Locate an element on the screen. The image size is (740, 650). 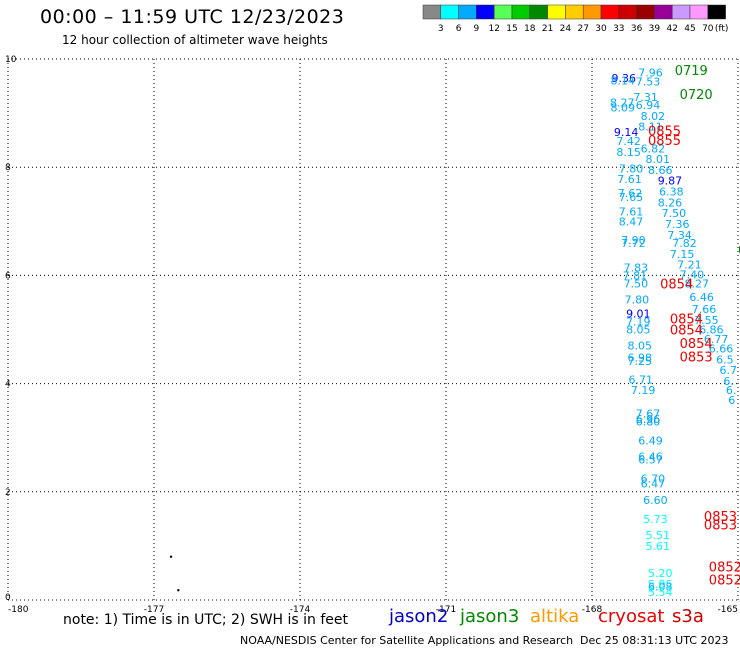
wave-height-label: 5.54 is located at coordinates (660, 592).